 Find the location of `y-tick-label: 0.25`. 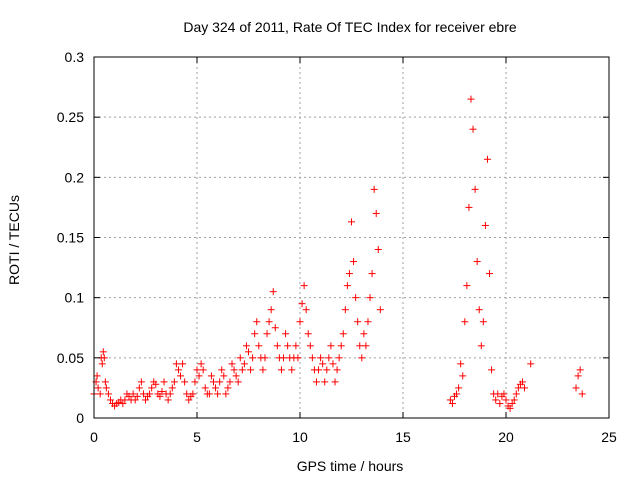

y-tick-label: 0.25 is located at coordinates (70, 117).